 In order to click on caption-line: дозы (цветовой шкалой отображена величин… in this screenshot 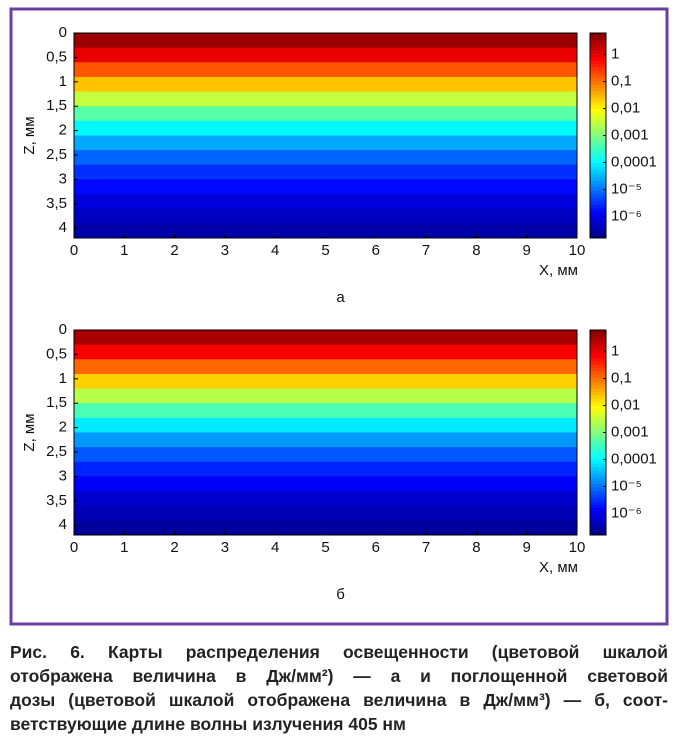, I will do `click(339, 700)`.